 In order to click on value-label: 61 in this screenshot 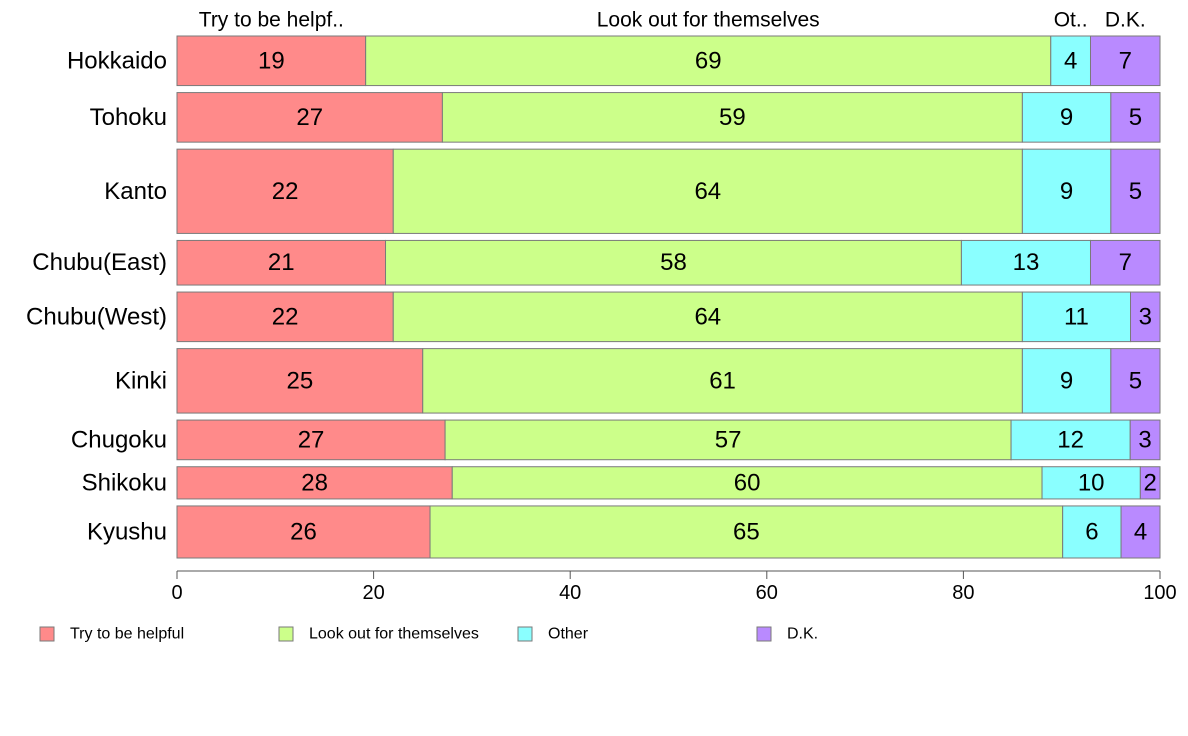, I will do `click(722, 380)`.